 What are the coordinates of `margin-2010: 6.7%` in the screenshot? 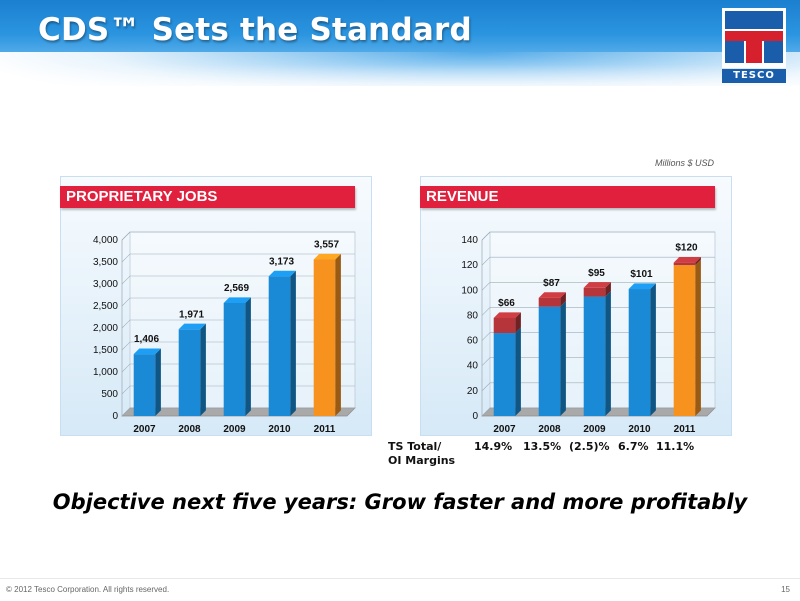 It's located at (633, 446).